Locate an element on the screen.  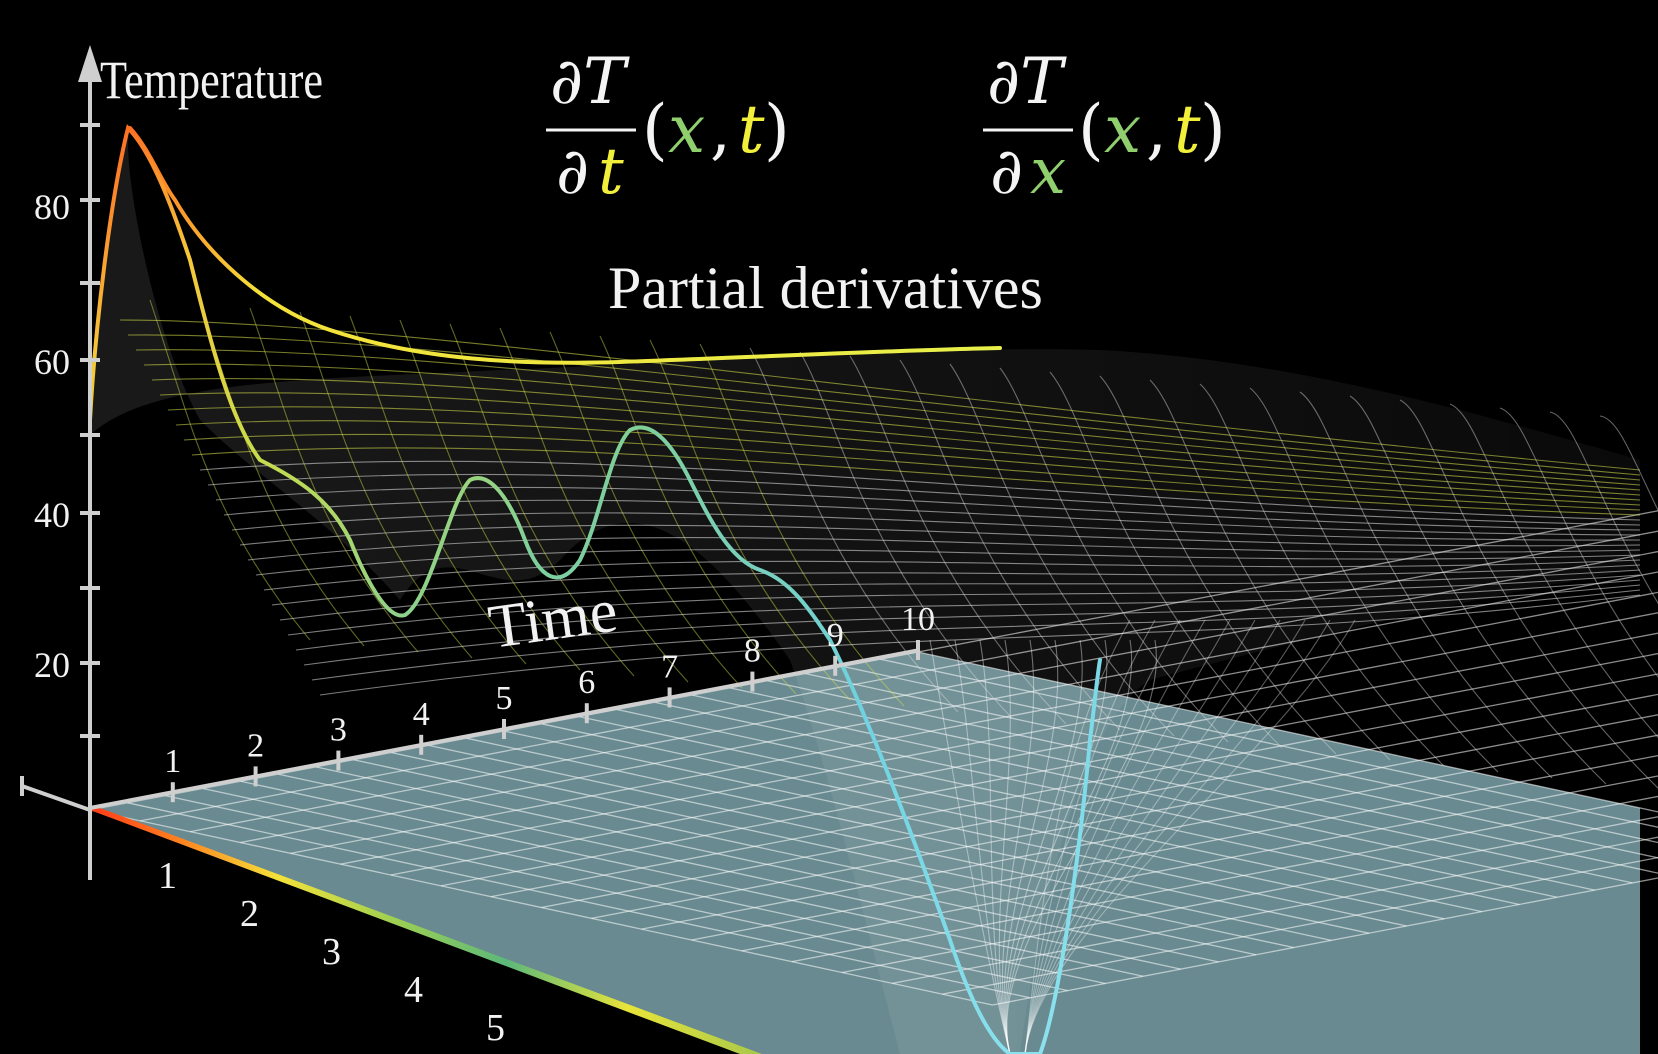
x-tick-label: 1 is located at coordinates (167, 876).